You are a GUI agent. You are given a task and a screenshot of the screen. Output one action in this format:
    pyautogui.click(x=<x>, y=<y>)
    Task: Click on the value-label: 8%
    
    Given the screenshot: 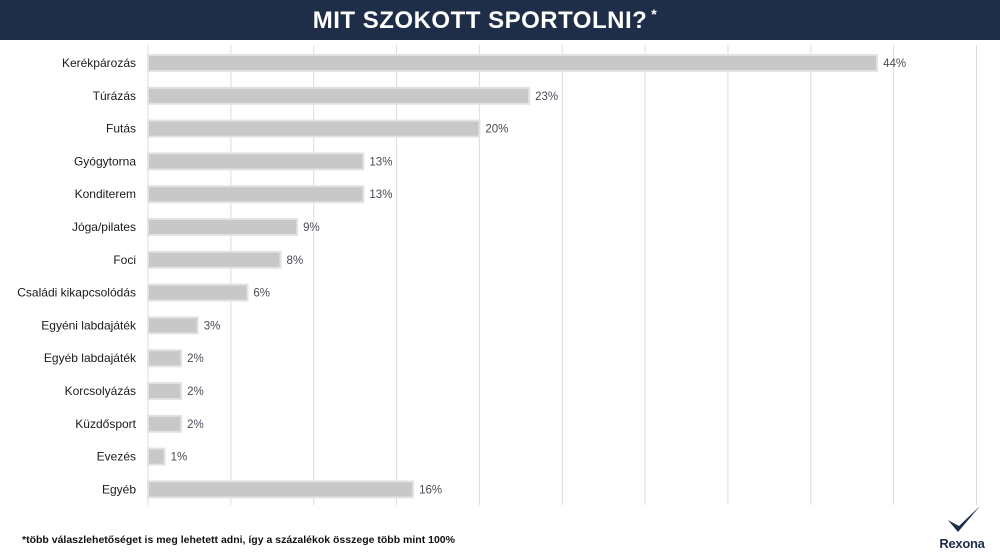 What is the action you would take?
    pyautogui.click(x=295, y=261)
    